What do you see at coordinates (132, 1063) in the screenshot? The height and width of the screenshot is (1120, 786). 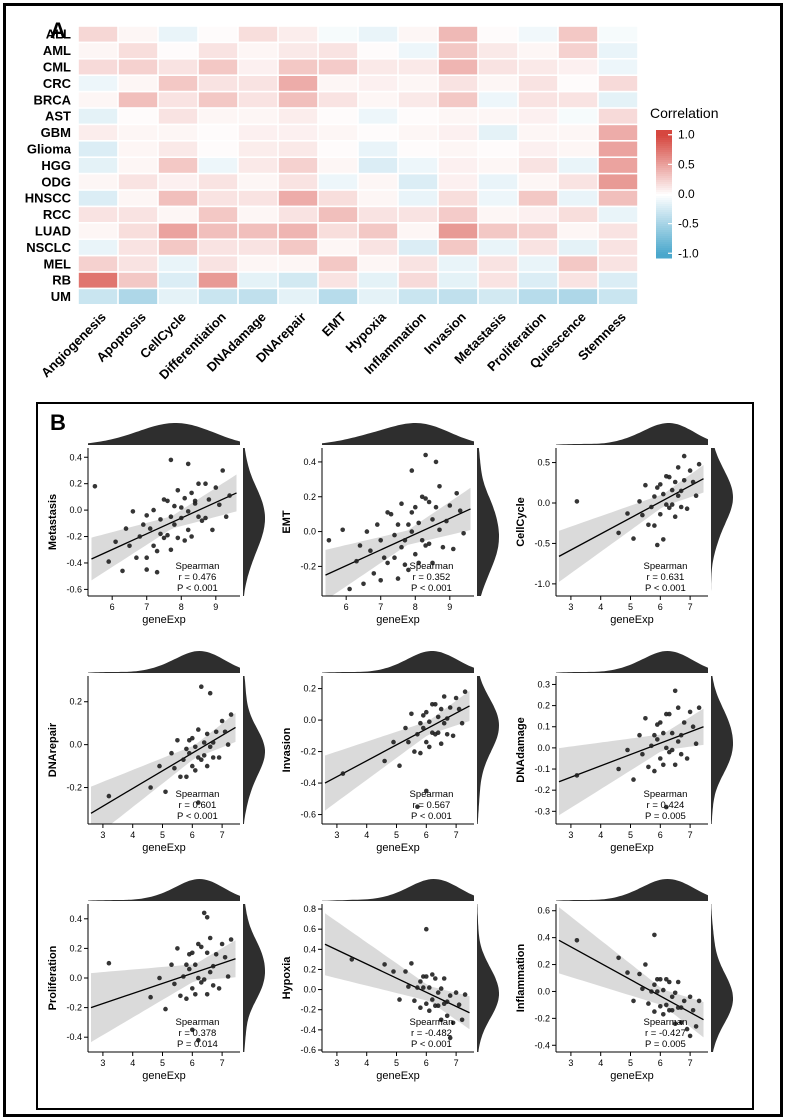 I see `x-tick-label: 4` at bounding box center [132, 1063].